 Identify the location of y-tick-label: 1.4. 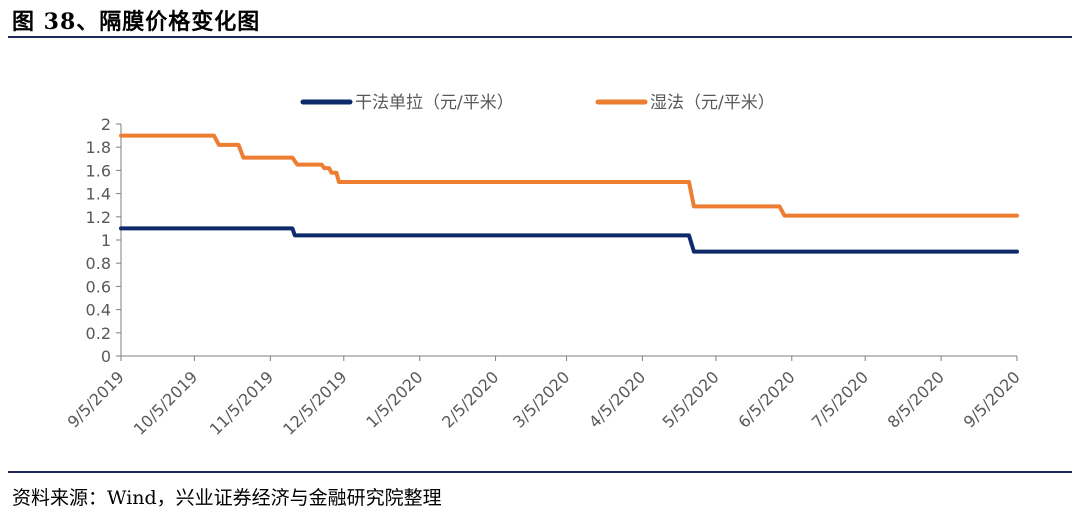
(98, 194).